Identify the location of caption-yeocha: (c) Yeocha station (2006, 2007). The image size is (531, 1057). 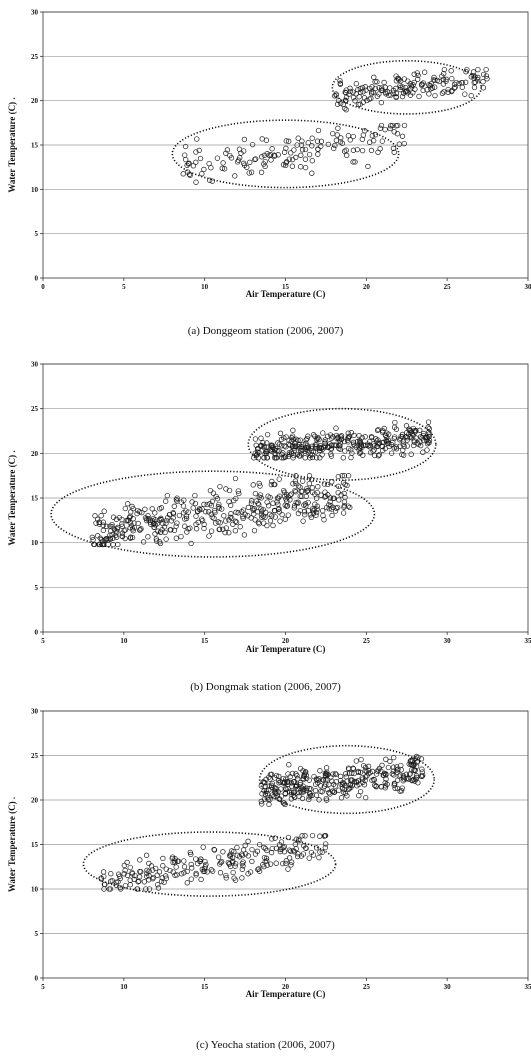
(265, 1045).